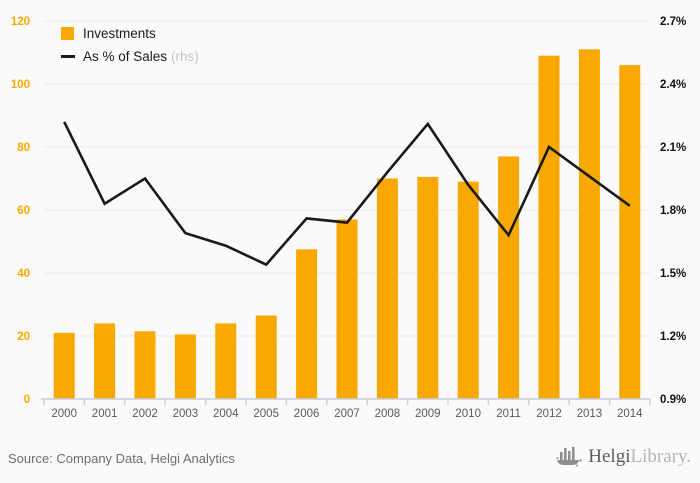 The height and width of the screenshot is (483, 700). Describe the element at coordinates (673, 337) in the screenshot. I see `y-axis-right-label: 1.2%` at that location.